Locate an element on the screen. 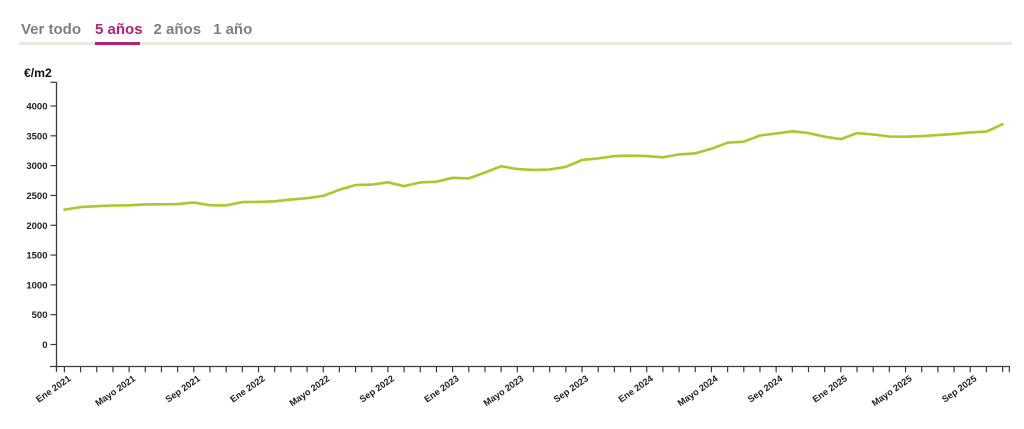 The image size is (1024, 429). svg-text: Sep 2022 is located at coordinates (377, 388).